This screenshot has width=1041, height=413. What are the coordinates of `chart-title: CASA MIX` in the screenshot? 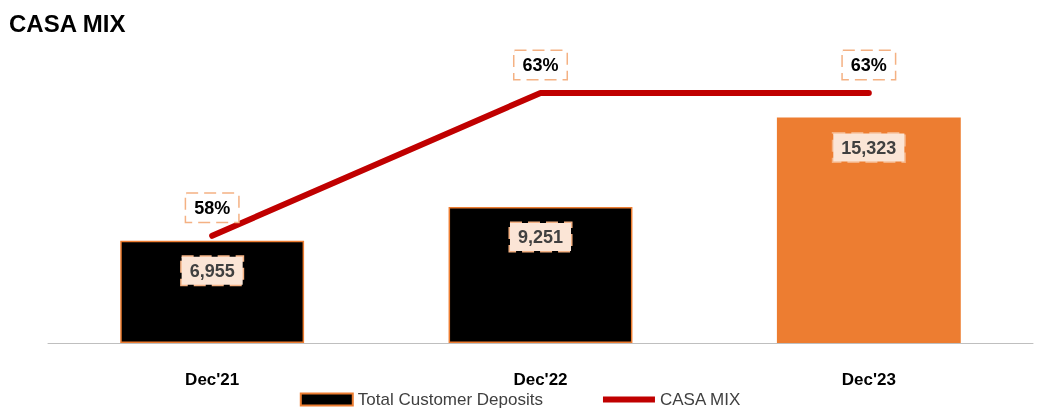 It's located at (67, 23).